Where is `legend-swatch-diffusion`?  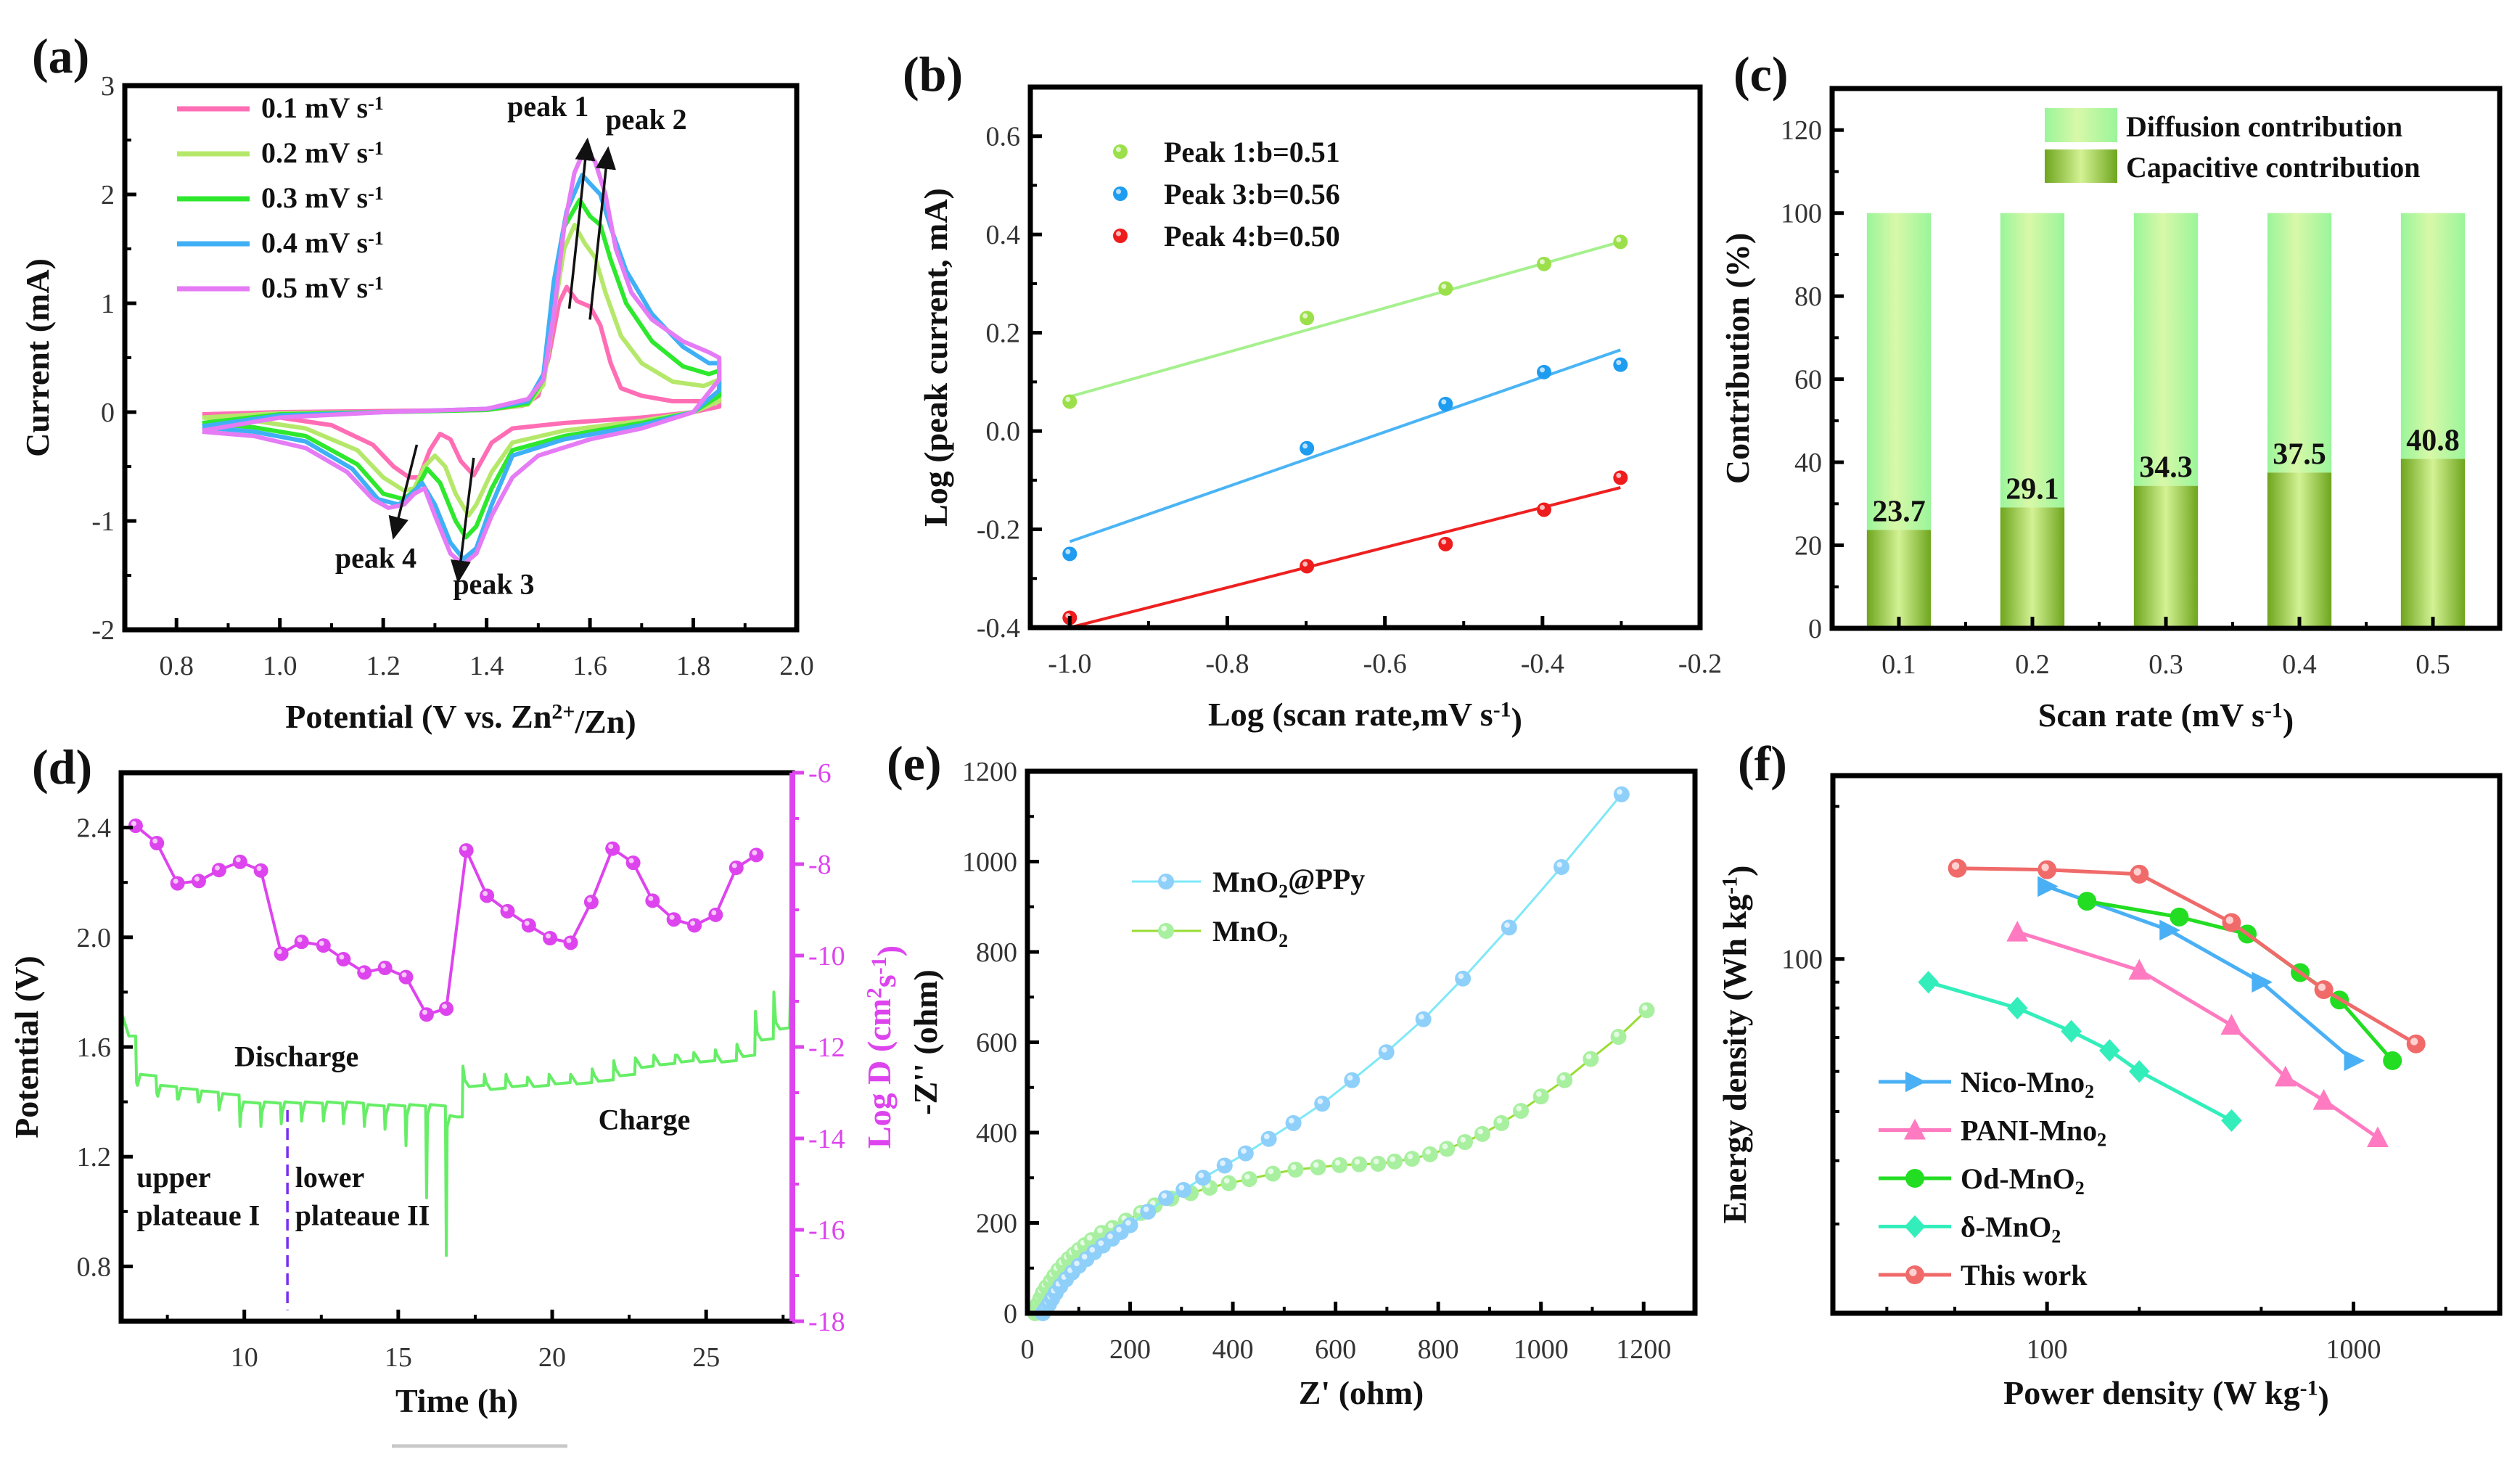
legend-swatch-diffusion is located at coordinates (2081, 125).